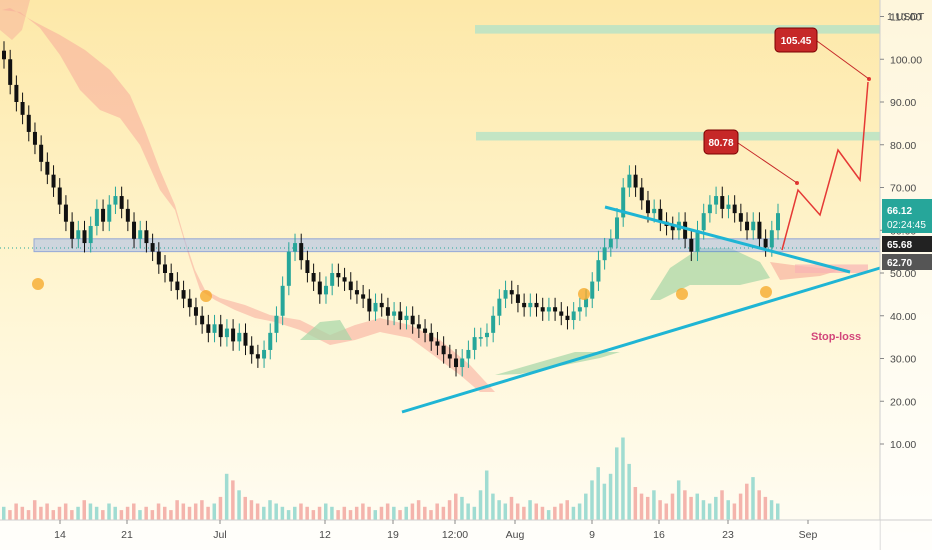 This screenshot has width=932, height=550. I want to click on target-badge, so click(721, 142).